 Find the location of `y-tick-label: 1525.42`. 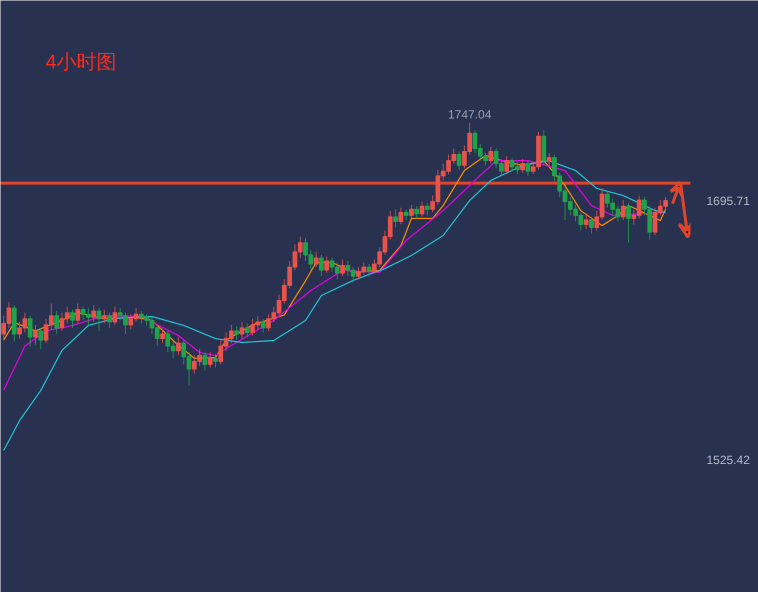

y-tick-label: 1525.42 is located at coordinates (728, 460).